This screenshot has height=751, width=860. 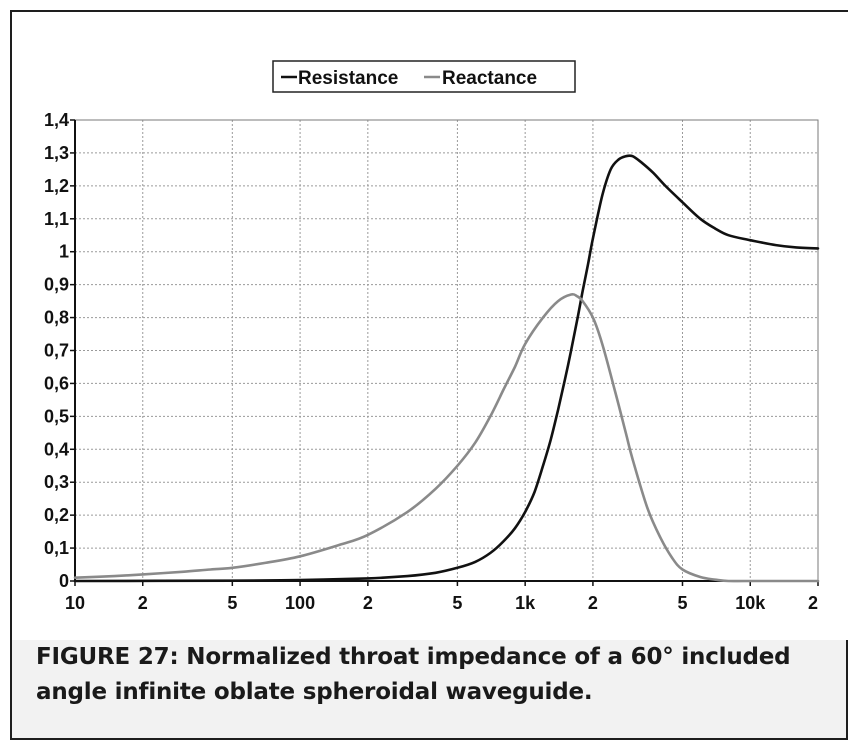 I want to click on x-tick-label: 10k, so click(x=750, y=603).